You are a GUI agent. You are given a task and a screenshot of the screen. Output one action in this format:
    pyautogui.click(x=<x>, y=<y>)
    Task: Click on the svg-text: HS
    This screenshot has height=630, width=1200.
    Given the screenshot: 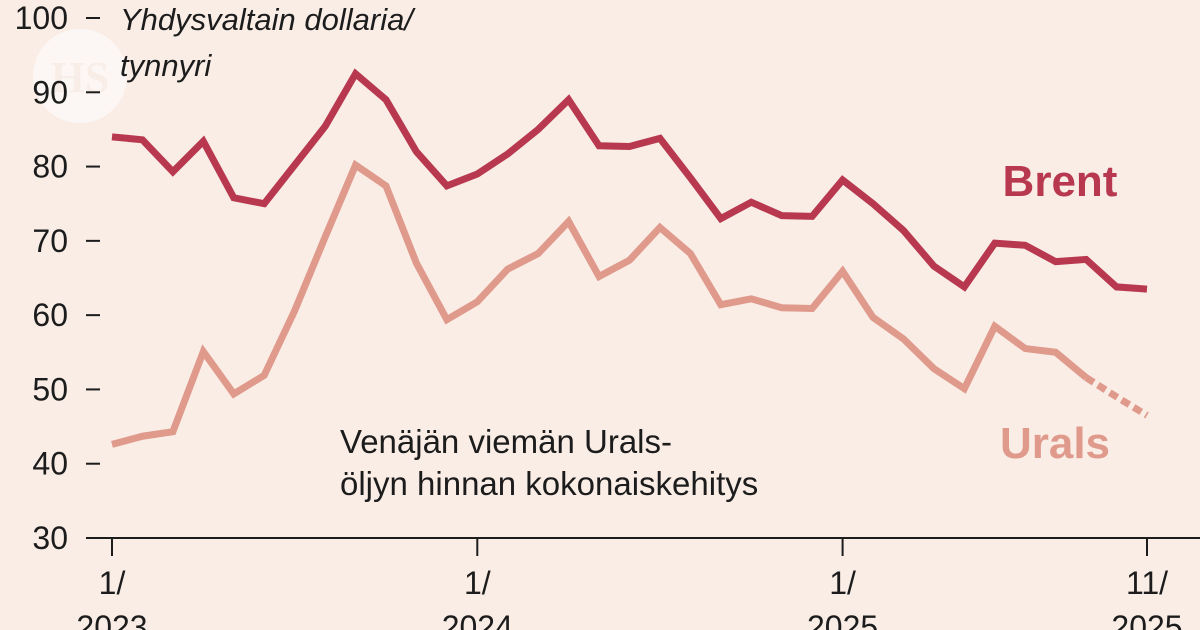 What is the action you would take?
    pyautogui.click(x=80, y=77)
    